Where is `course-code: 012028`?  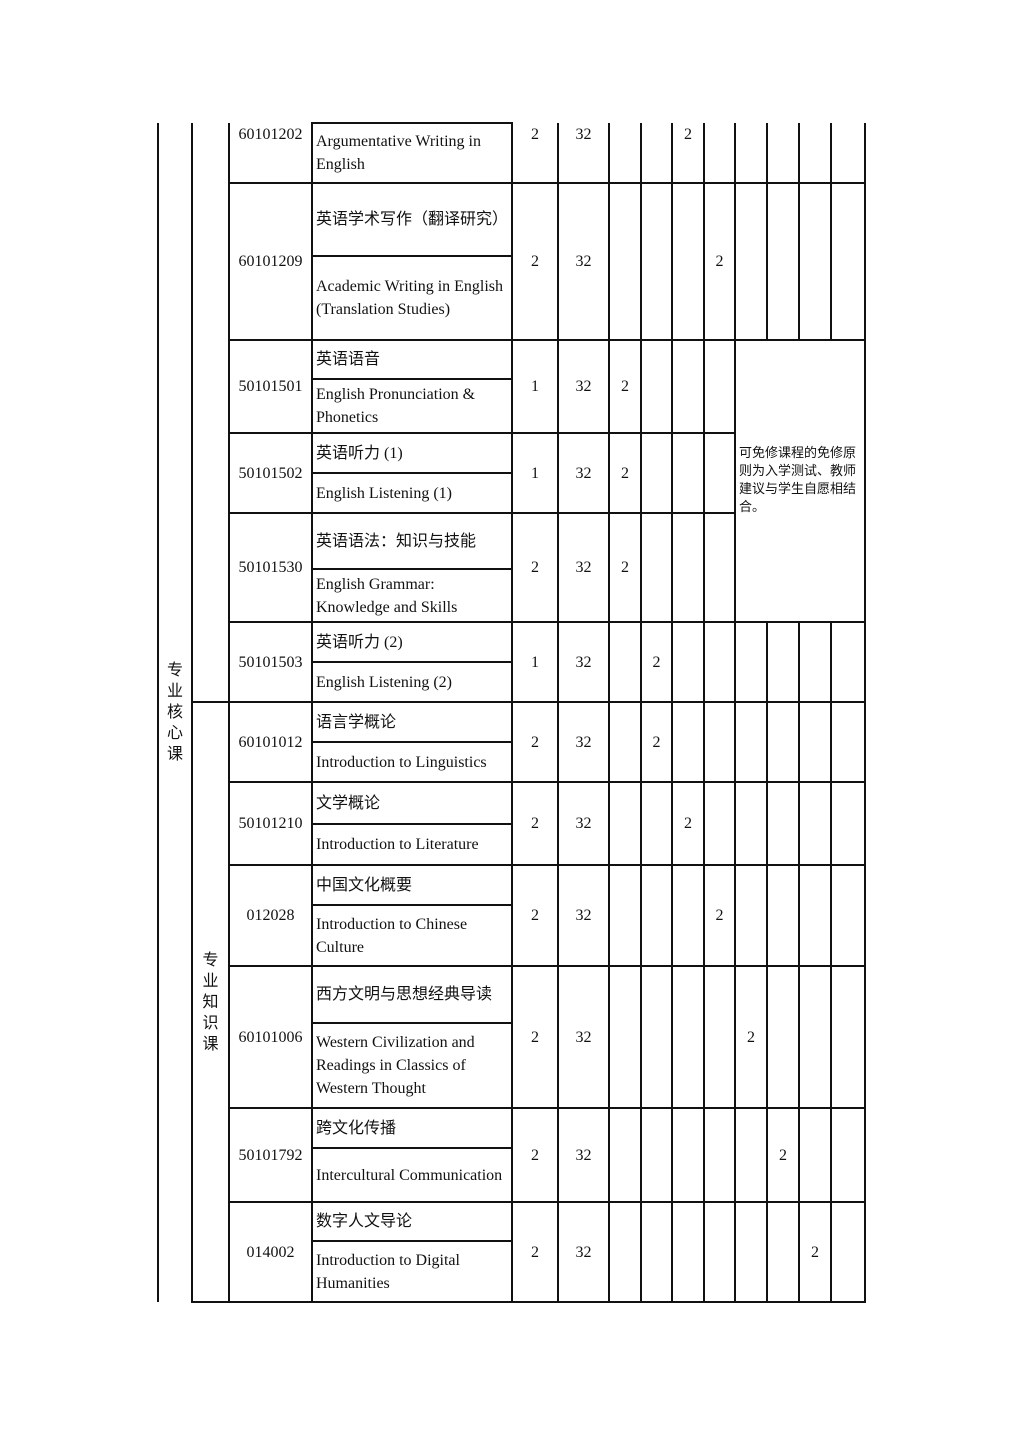 course-code: 012028 is located at coordinates (270, 915).